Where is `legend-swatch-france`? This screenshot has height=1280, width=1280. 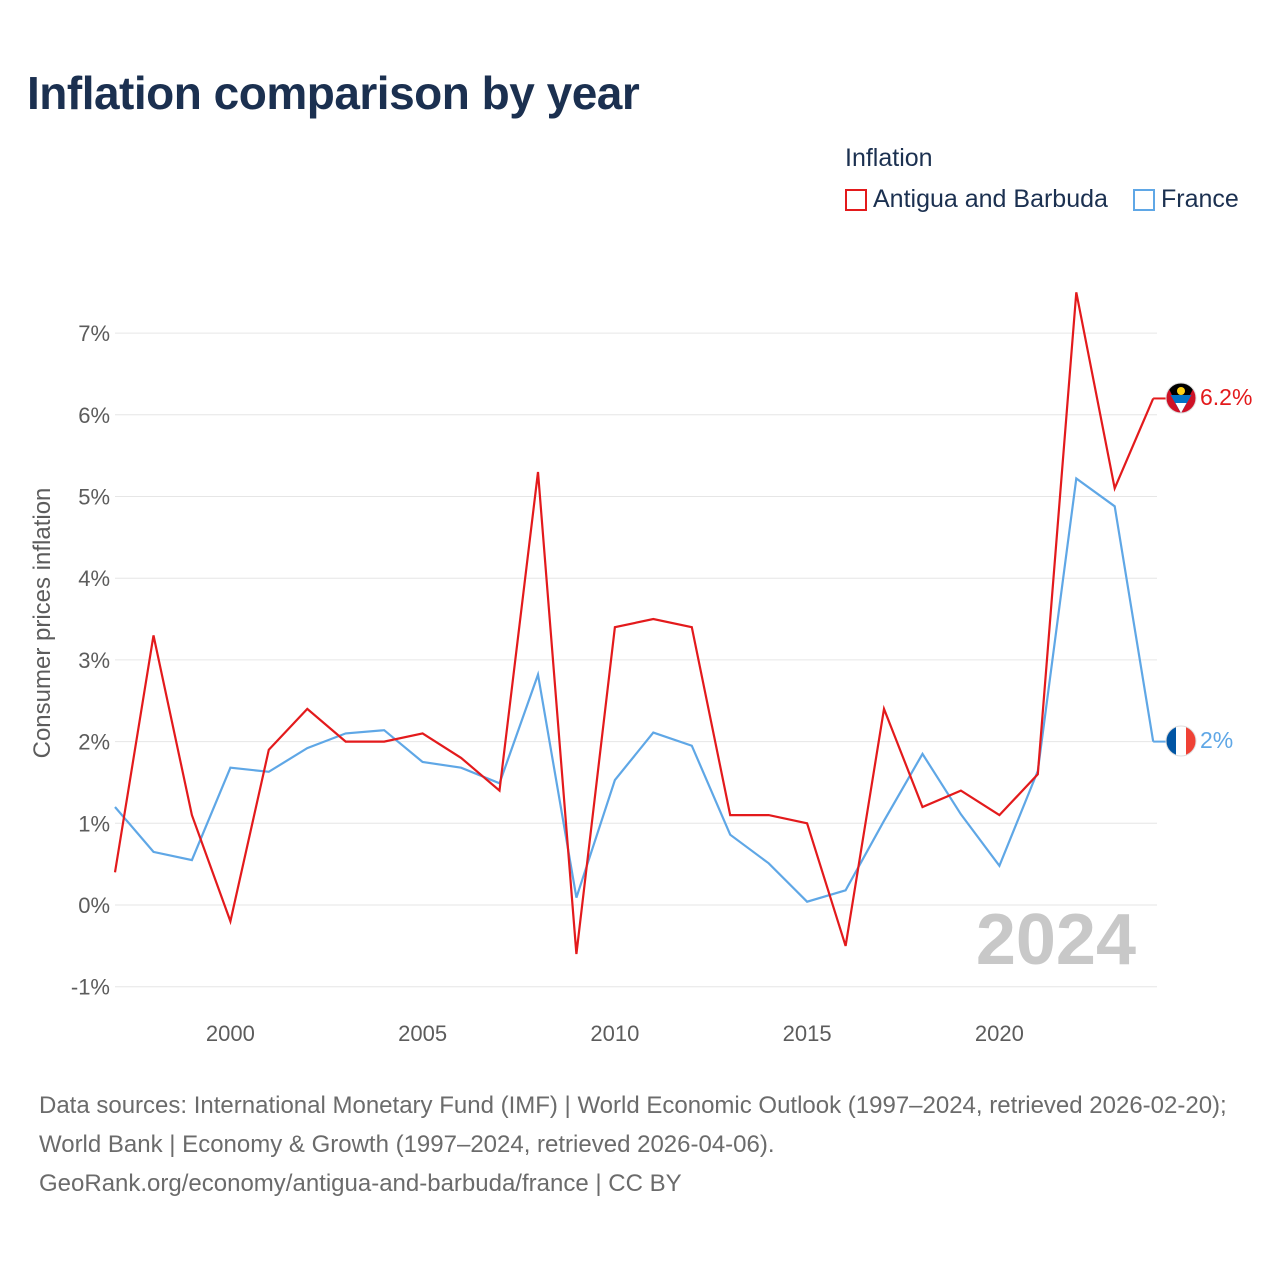
legend-swatch-france is located at coordinates (1144, 199).